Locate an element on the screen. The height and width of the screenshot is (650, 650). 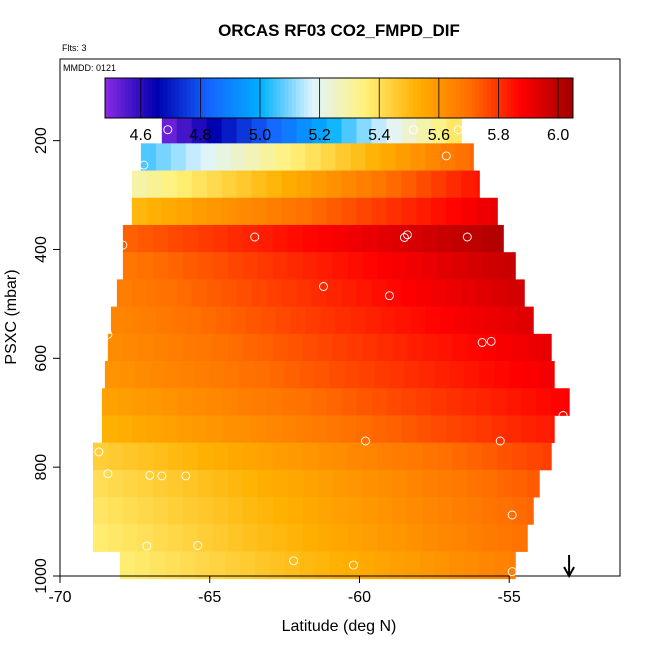
x-tick-label: -55 is located at coordinates (509, 597).